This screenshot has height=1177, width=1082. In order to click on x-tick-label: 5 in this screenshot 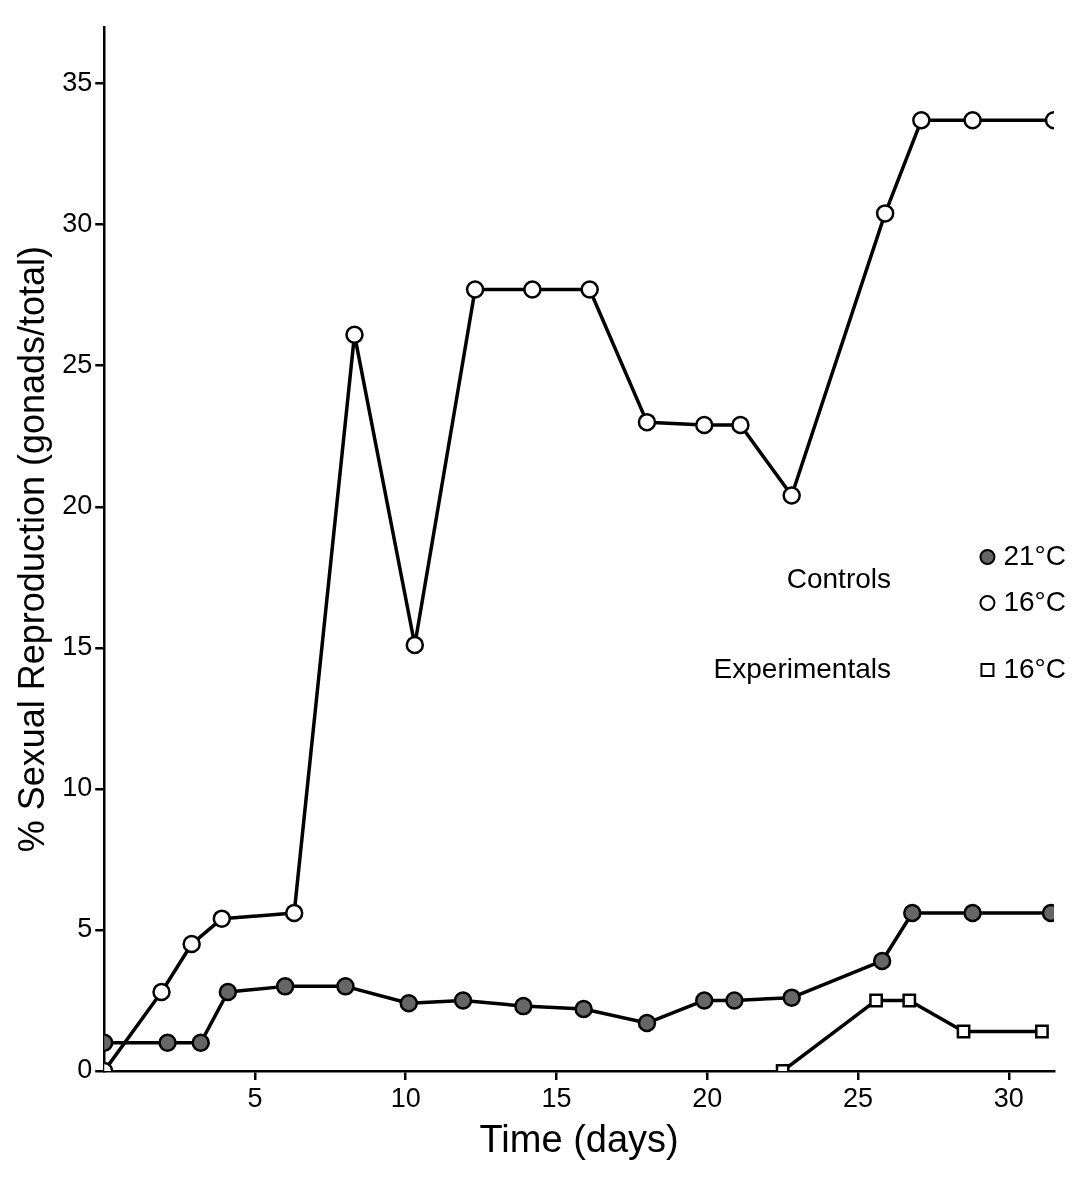, I will do `click(255, 1097)`.